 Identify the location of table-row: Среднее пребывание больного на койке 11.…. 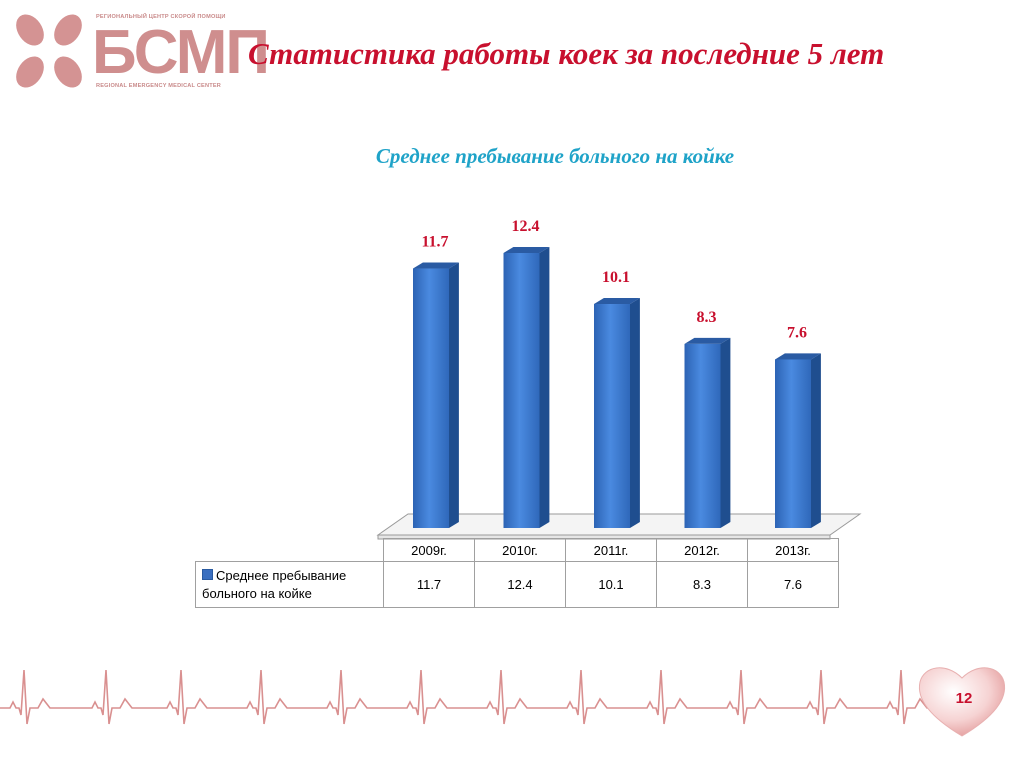
(517, 584).